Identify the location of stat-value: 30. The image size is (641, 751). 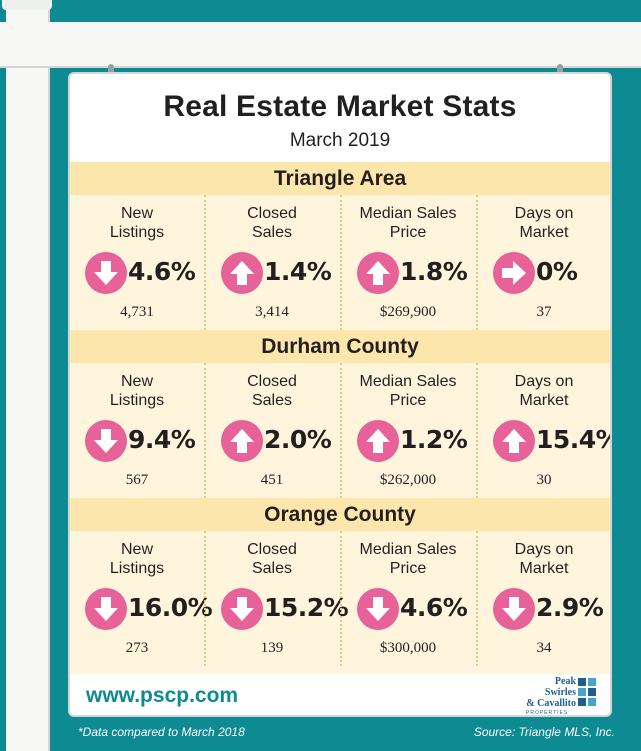
(544, 480).